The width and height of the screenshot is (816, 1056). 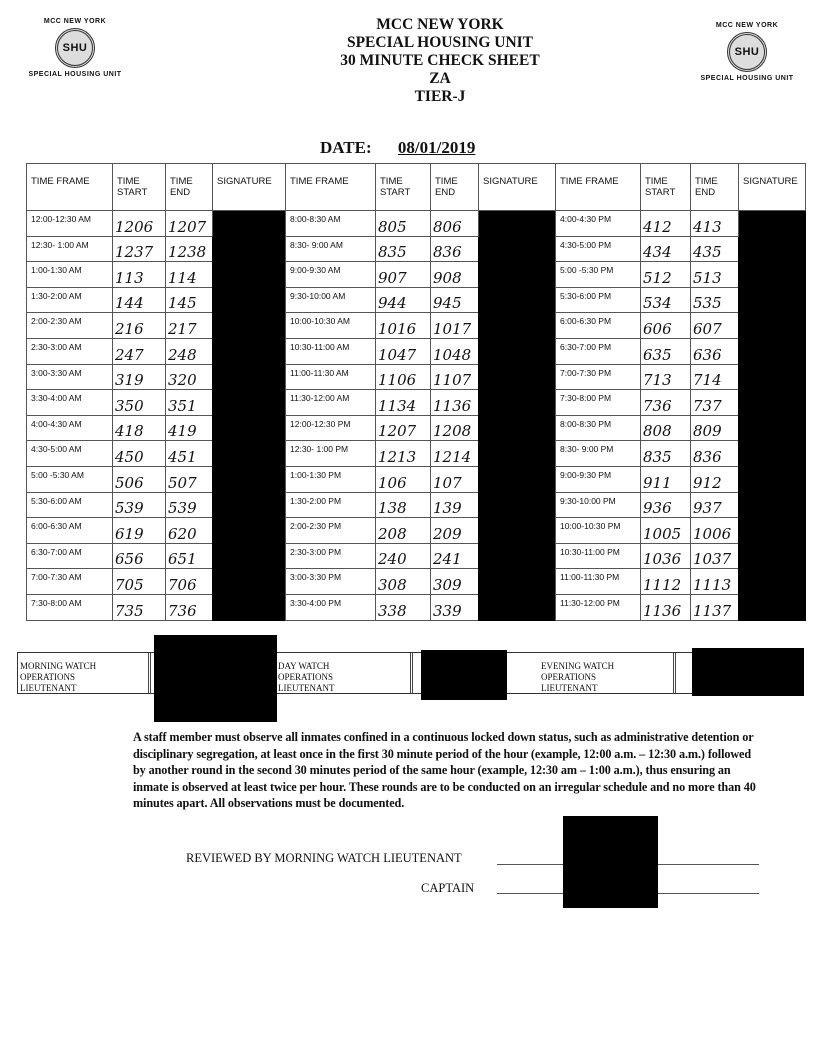 I want to click on time-start-cell: 208, so click(x=403, y=530).